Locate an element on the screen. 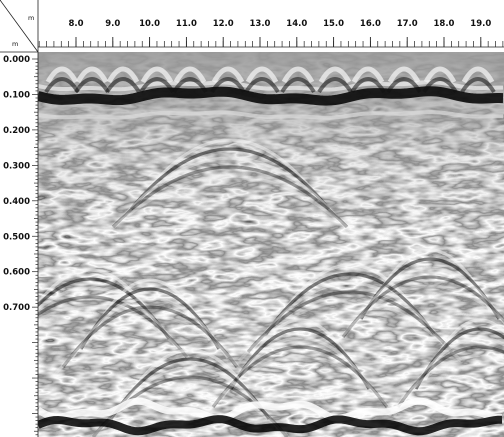 This screenshot has width=504, height=437. deep-reflection-light is located at coordinates (270, 409).